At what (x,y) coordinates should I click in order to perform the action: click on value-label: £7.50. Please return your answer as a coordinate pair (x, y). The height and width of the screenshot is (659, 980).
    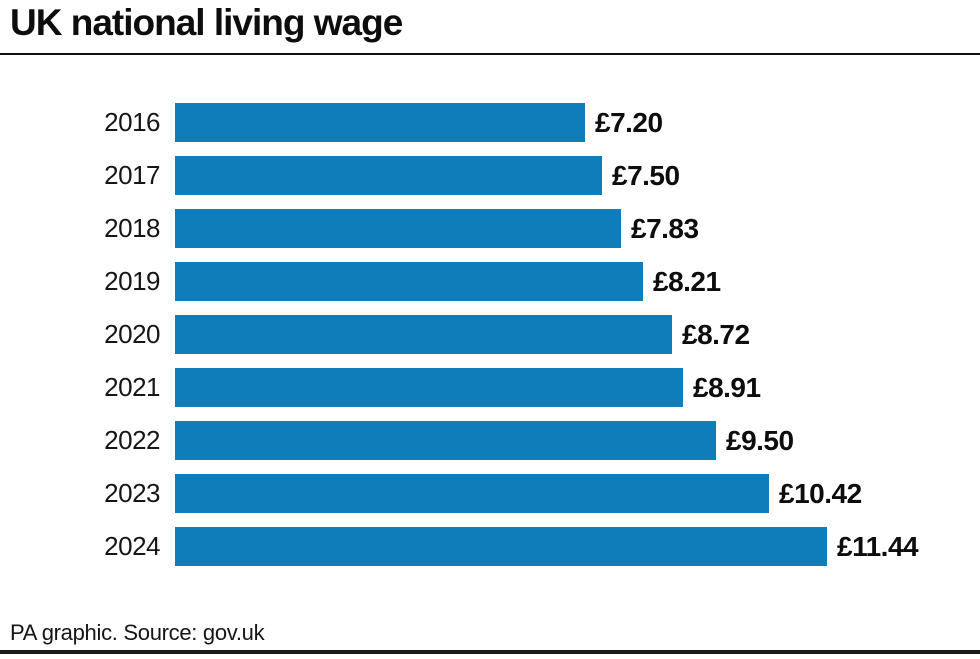
    Looking at the image, I should click on (646, 175).